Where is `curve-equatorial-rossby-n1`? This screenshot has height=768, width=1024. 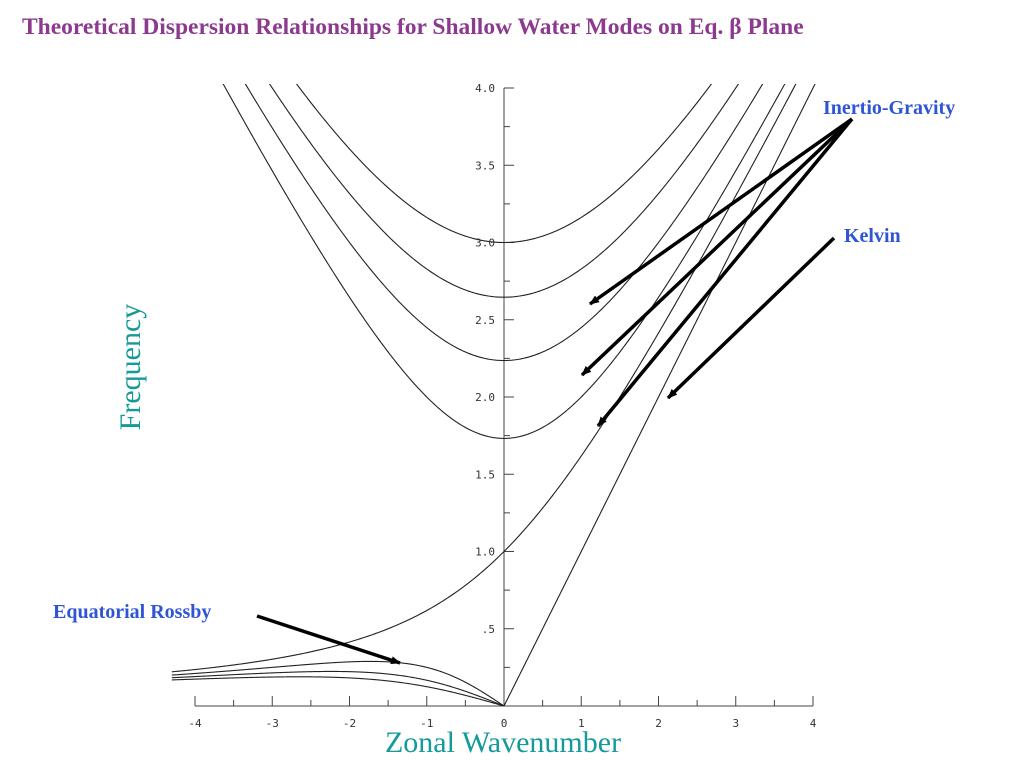
curve-equatorial-rossby-n1 is located at coordinates (338, 683).